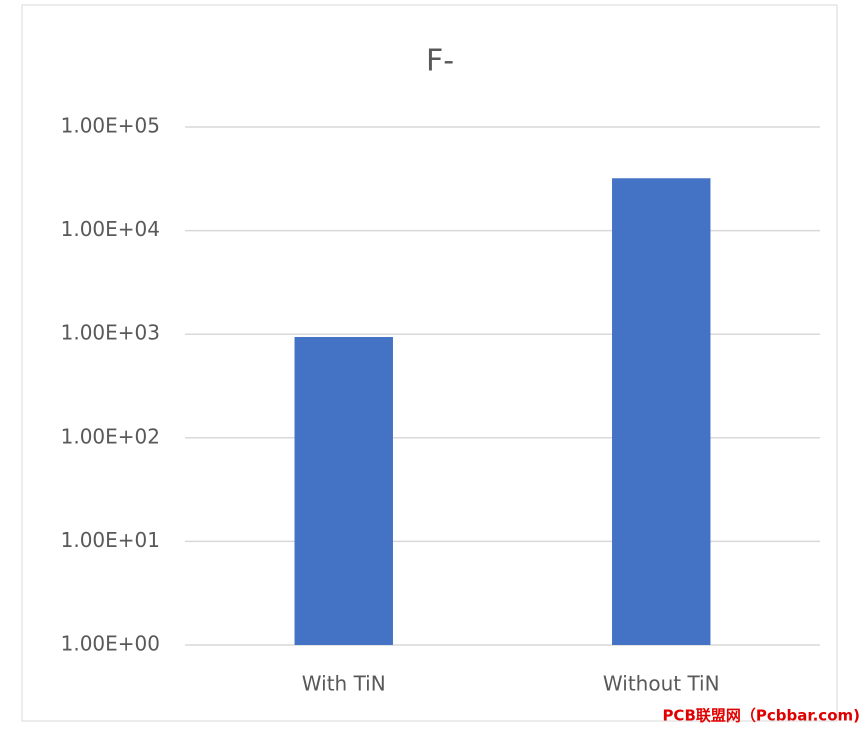 The width and height of the screenshot is (863, 730). Describe the element at coordinates (110, 436) in the screenshot. I see `y-tick-label: 1.00E+02` at that location.